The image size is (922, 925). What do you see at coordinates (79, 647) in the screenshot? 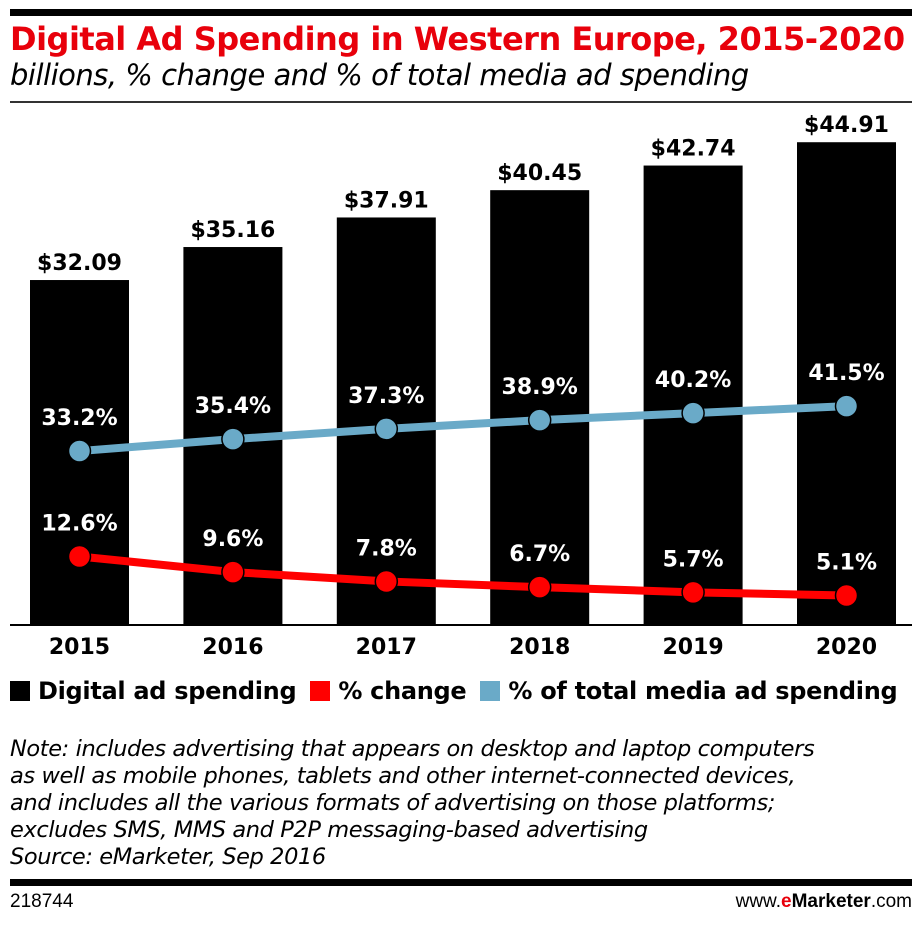
I see `x-tick-label: 2015` at bounding box center [79, 647].